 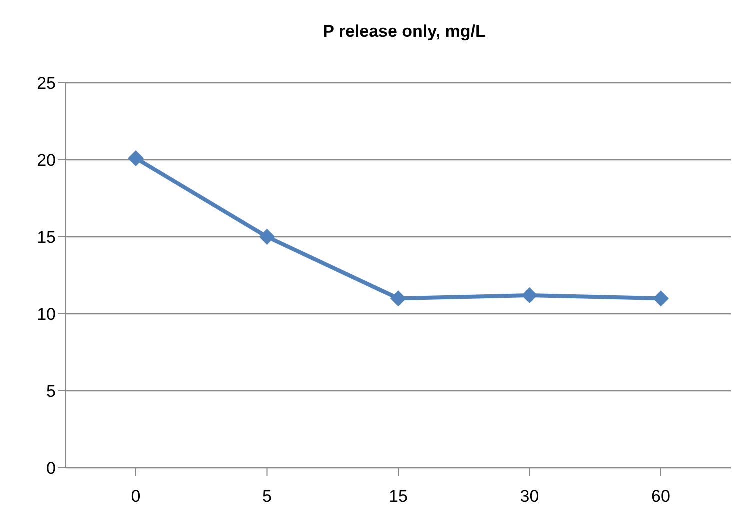 What do you see at coordinates (51, 468) in the screenshot?
I see `y-tick-label: 0` at bounding box center [51, 468].